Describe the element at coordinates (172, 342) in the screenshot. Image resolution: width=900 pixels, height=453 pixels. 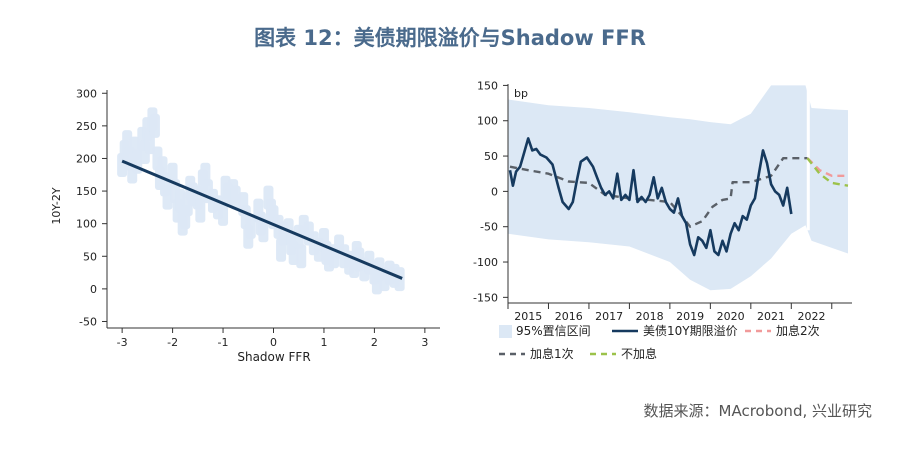
I see `scatter-x-tick-label: -2` at that location.